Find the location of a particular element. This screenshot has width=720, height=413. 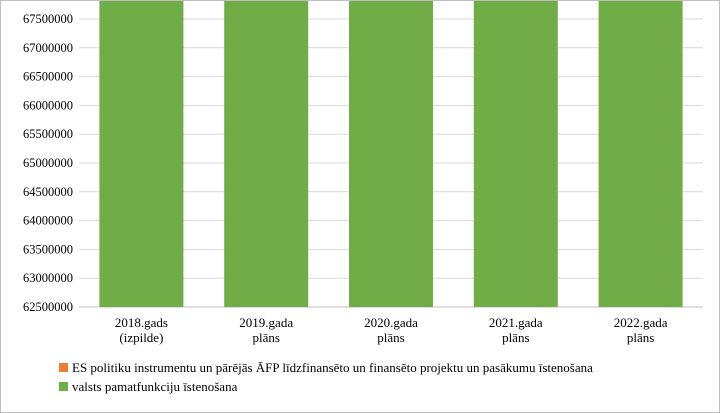

x-tick-label: 2022.gada is located at coordinates (641, 322).